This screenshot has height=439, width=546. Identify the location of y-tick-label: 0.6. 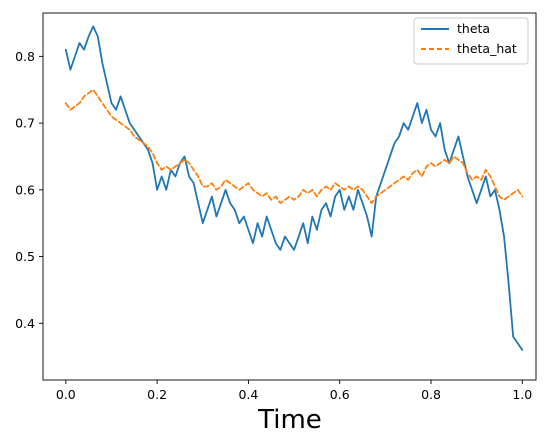
(25, 189).